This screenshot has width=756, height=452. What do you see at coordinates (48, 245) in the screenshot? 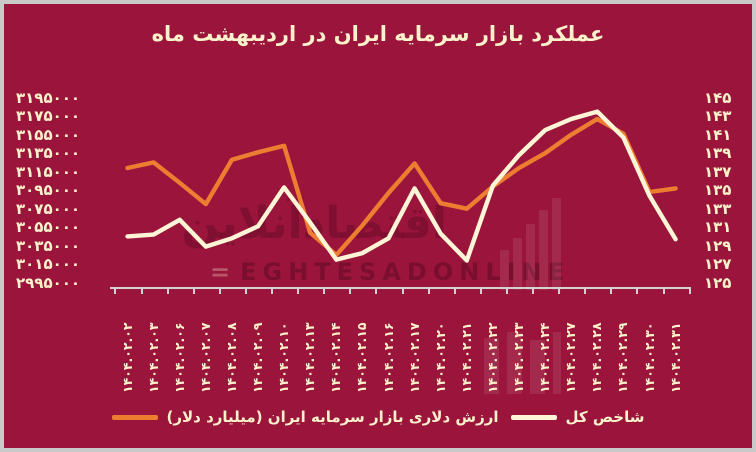
I see `left-axis-label: ۳۰۳۵۰۰۰` at bounding box center [48, 245].